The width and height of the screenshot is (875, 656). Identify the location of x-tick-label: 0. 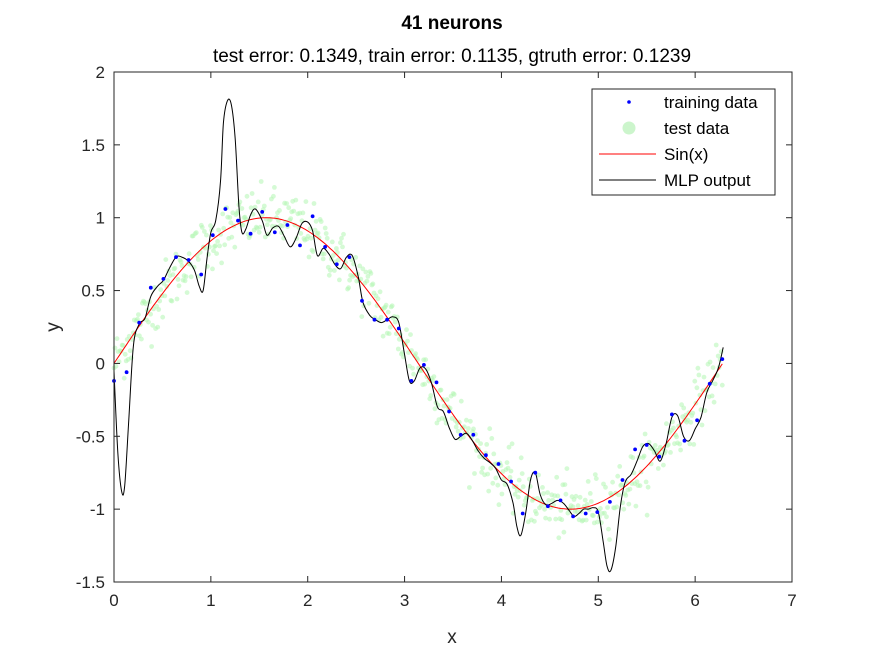
(113, 600).